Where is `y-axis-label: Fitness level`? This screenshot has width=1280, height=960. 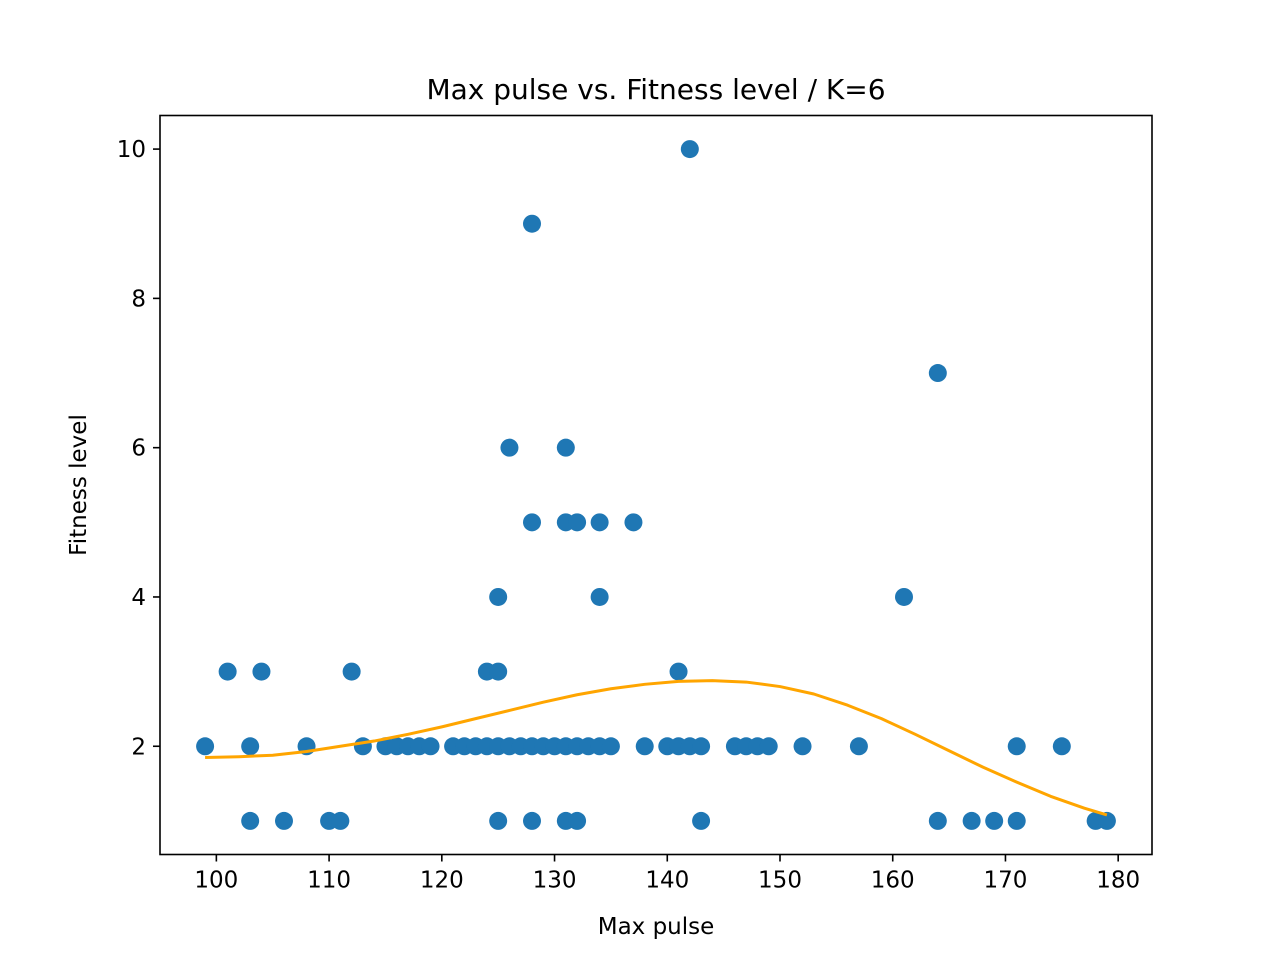 y-axis-label: Fitness level is located at coordinates (79, 485).